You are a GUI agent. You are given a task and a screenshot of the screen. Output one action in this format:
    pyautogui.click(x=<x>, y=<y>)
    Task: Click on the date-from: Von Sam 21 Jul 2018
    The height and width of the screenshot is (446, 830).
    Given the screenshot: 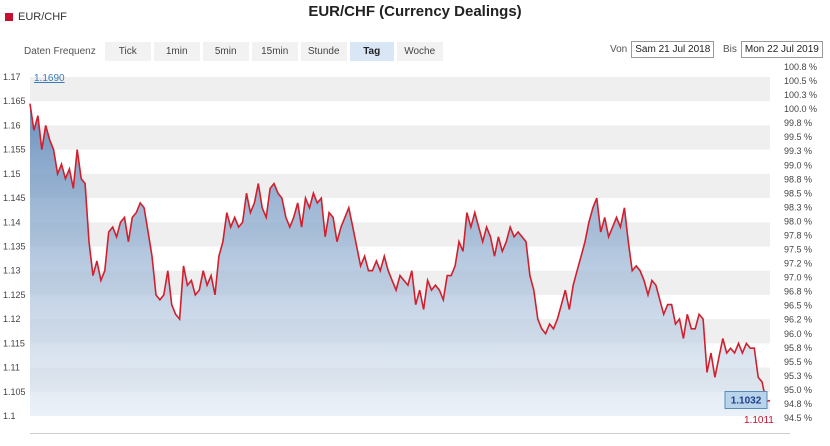 What is the action you would take?
    pyautogui.click(x=662, y=49)
    